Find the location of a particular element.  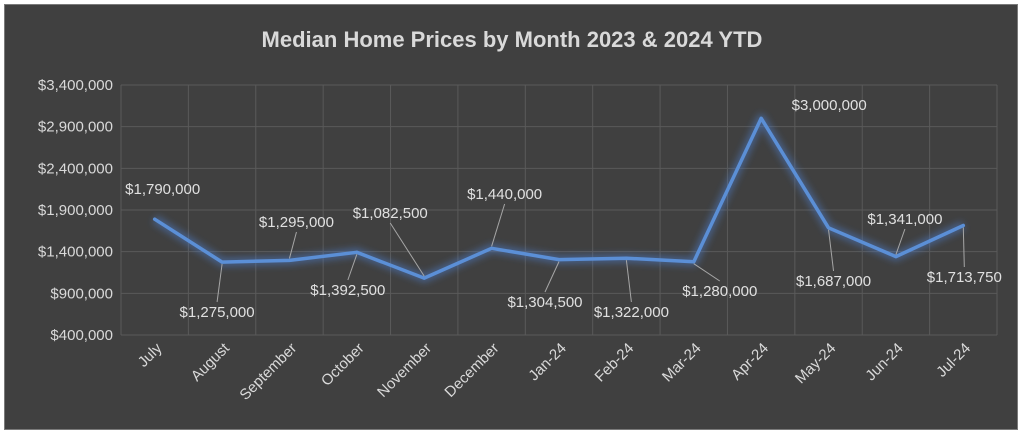

data-label: $3,000,000 is located at coordinates (829, 105).